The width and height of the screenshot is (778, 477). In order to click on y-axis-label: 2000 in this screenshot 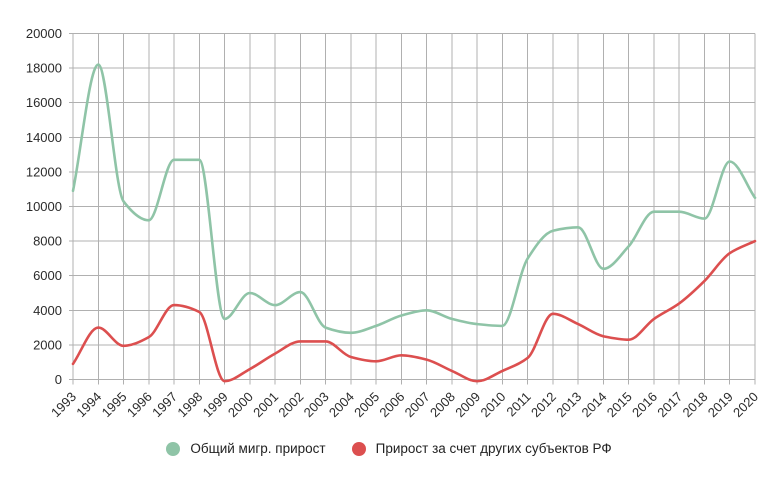, I will do `click(47, 344)`.